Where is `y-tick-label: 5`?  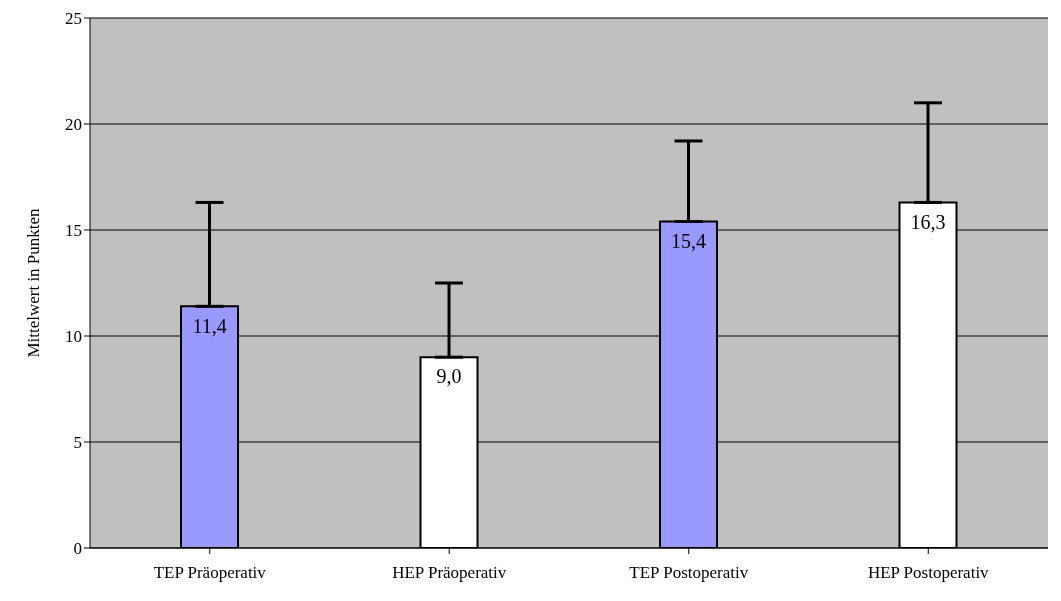 y-tick-label: 5 is located at coordinates (77, 443).